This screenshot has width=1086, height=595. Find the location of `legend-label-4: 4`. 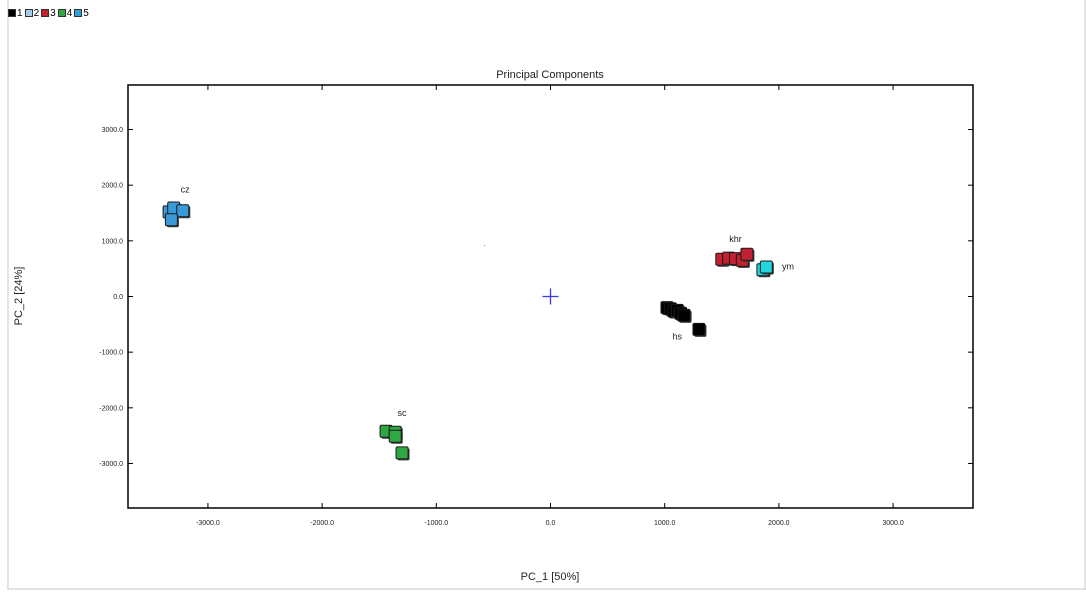

legend-label-4: 4 is located at coordinates (69, 13).